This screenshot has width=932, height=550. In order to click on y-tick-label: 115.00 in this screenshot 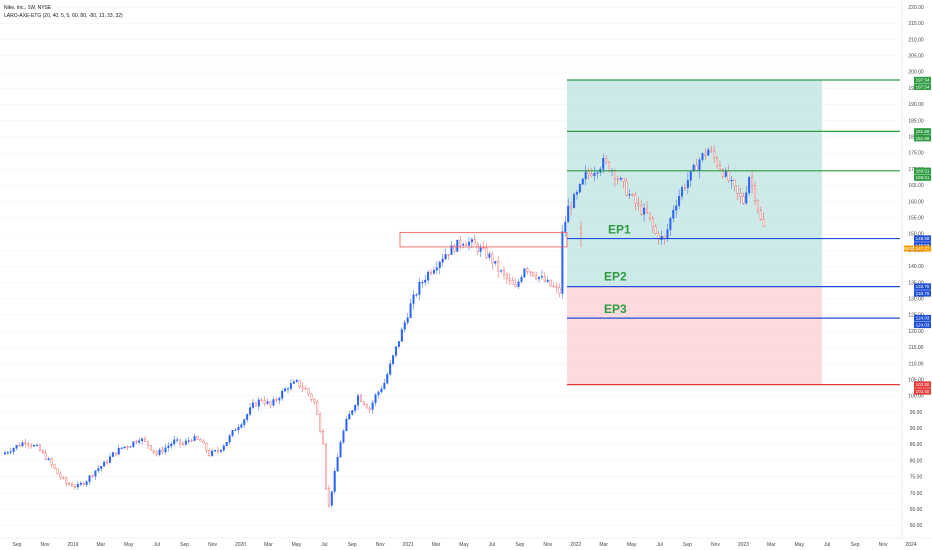, I will do `click(916, 348)`.